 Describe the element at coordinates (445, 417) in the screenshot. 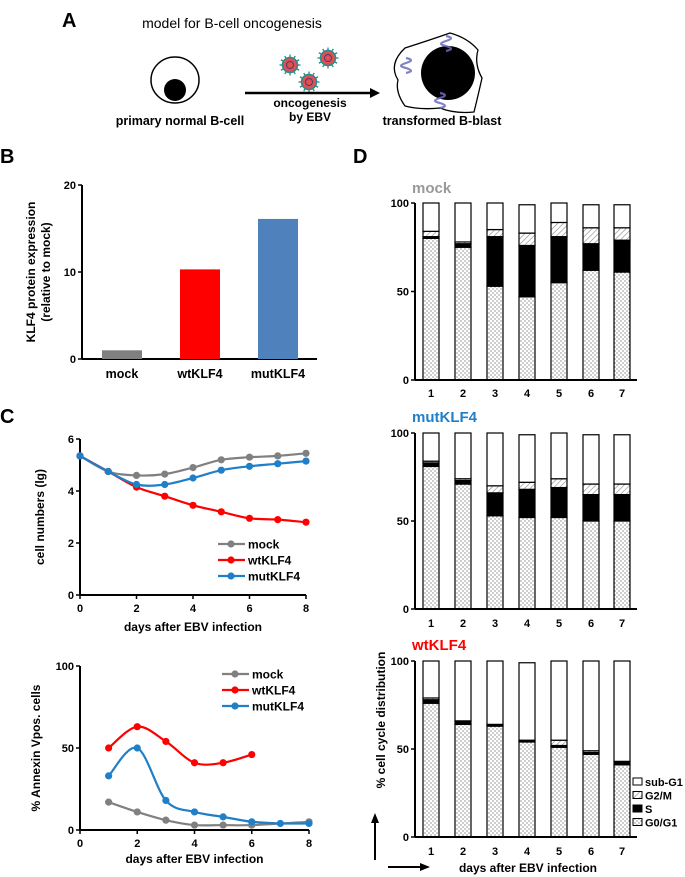

I see `subplot-title: mutKLF4` at that location.